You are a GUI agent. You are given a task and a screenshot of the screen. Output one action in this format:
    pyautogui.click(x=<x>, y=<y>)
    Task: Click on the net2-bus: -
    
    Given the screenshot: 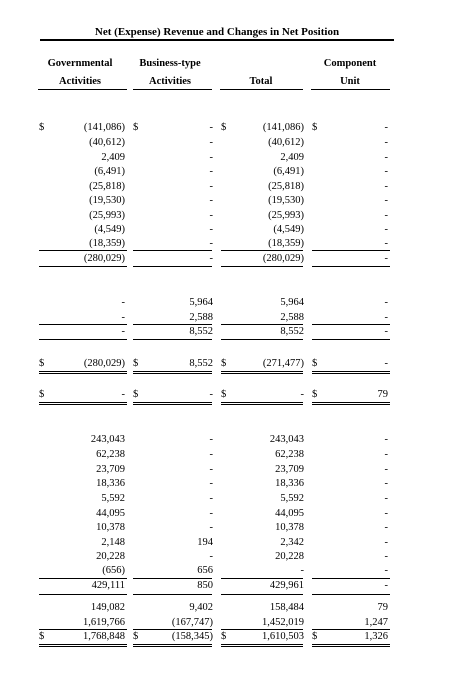 What is the action you would take?
    pyautogui.click(x=211, y=394)
    